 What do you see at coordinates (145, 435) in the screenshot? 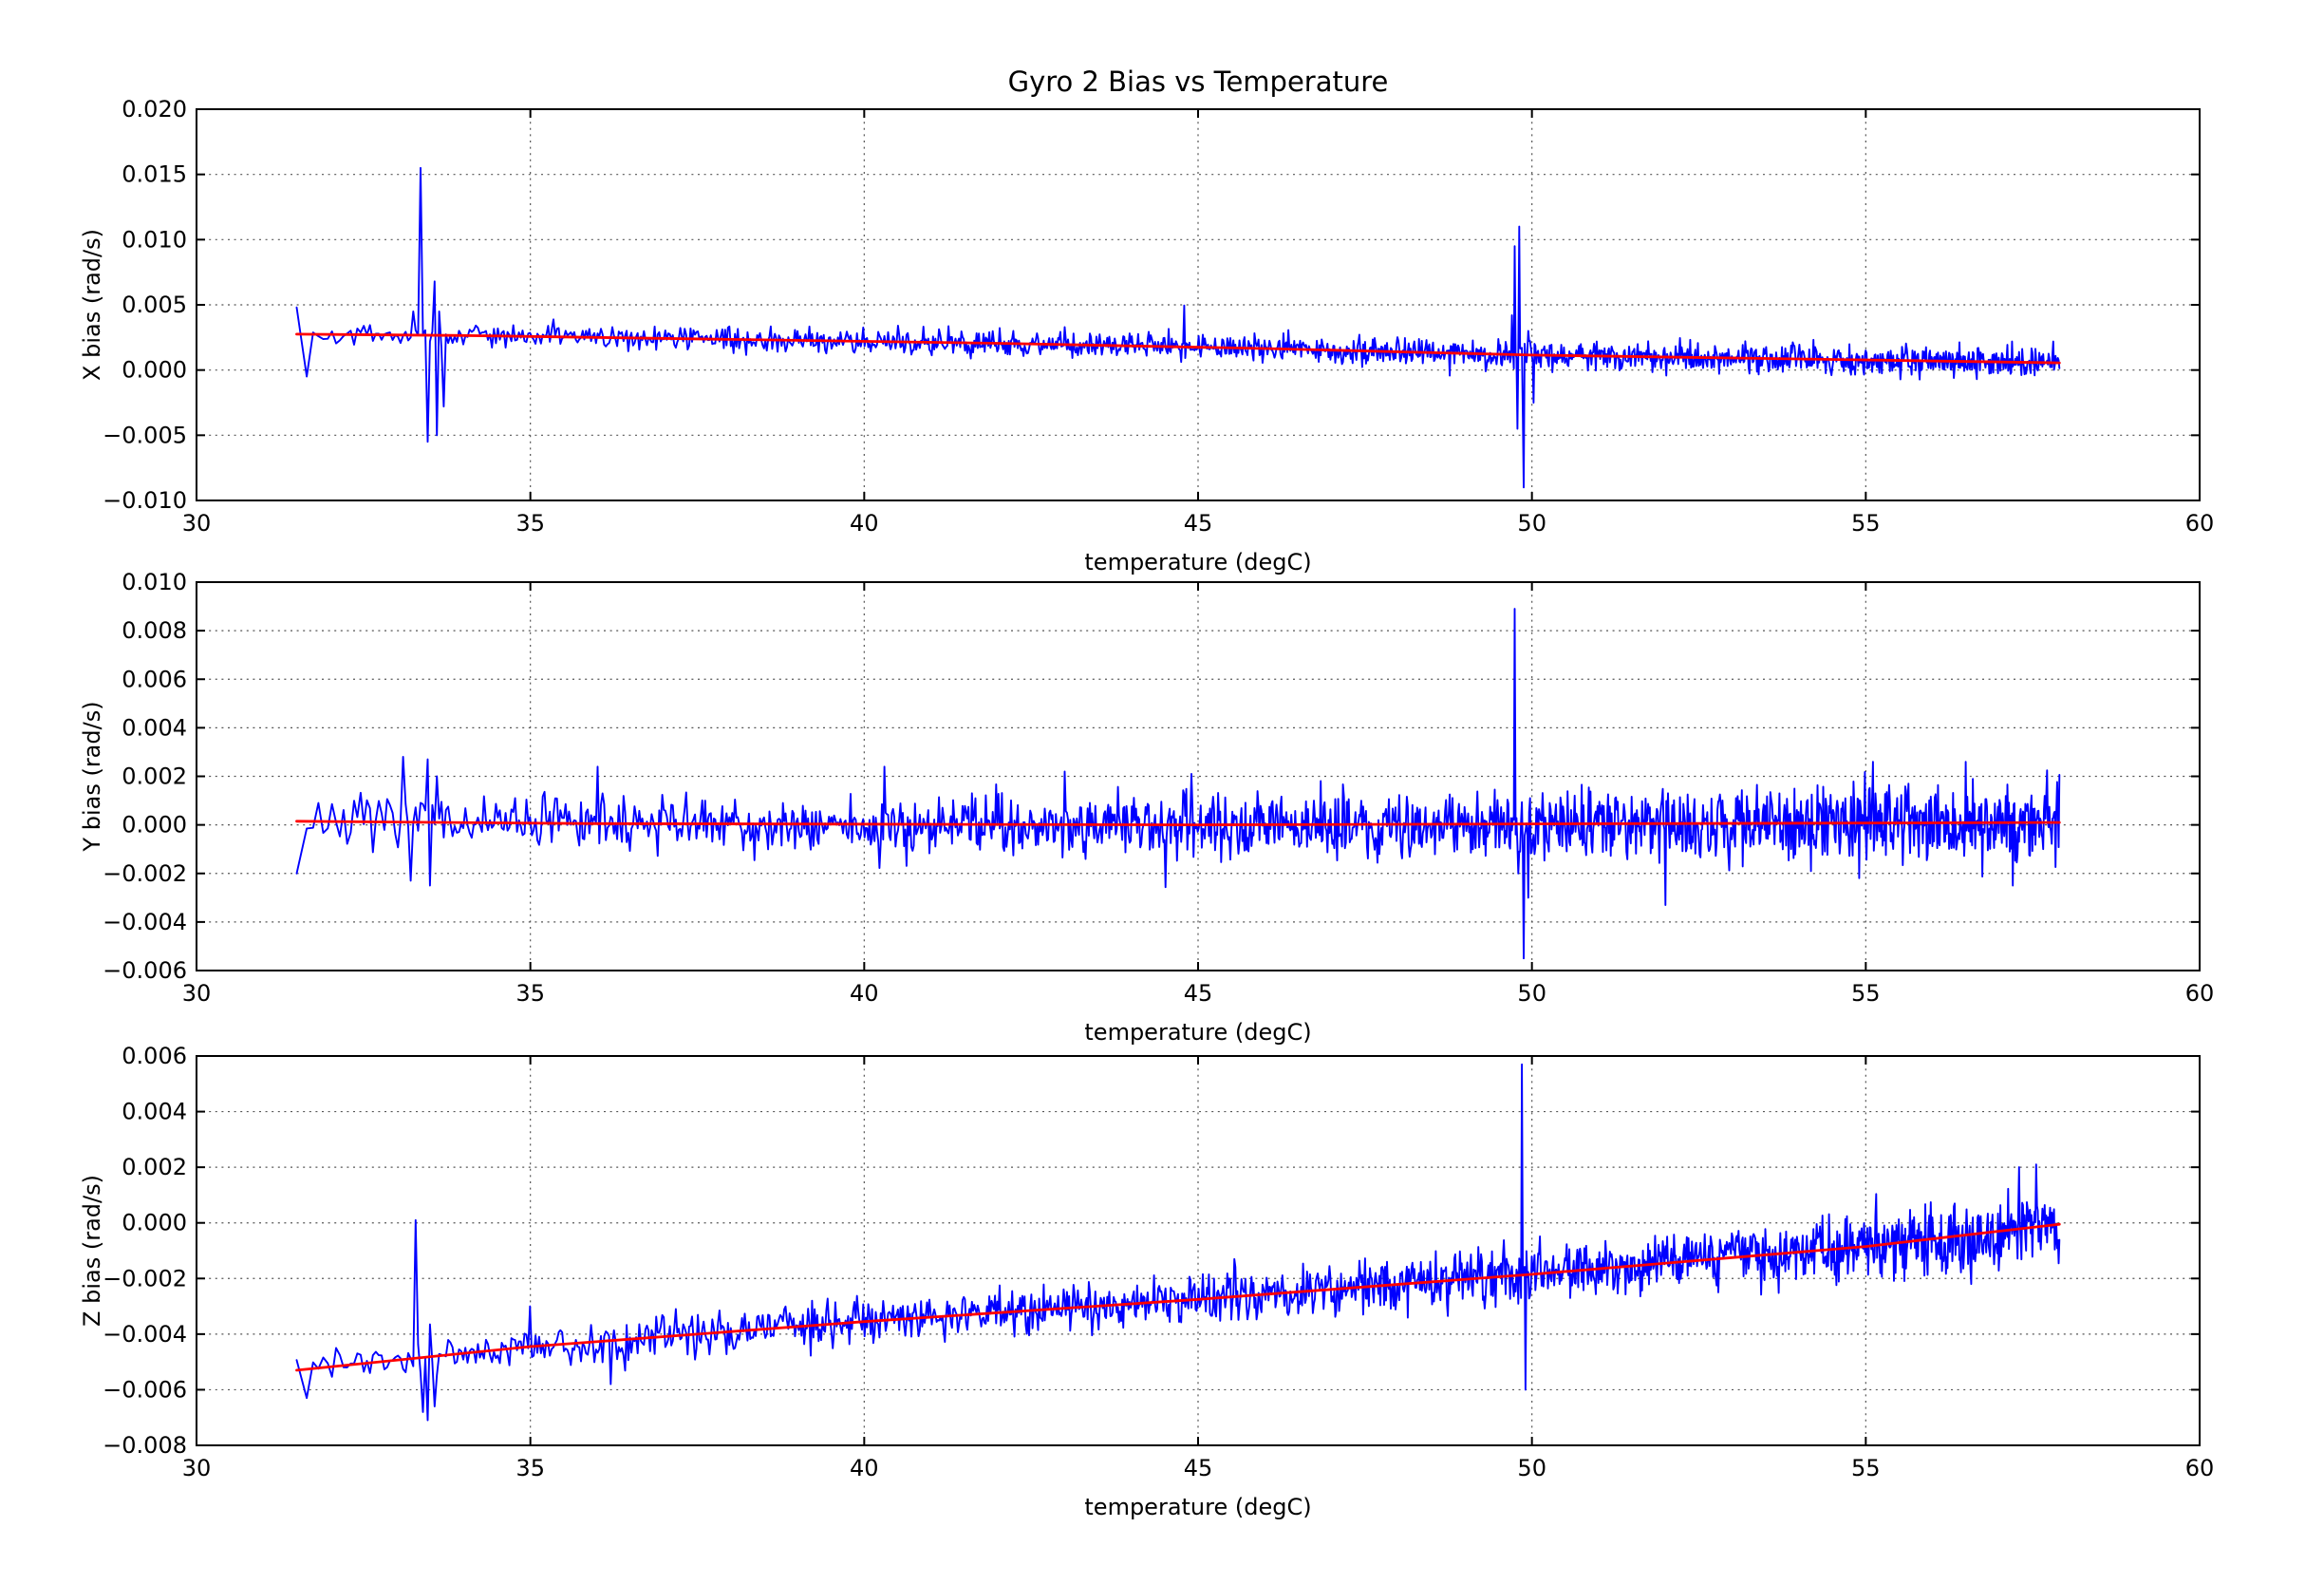
I see `y-tick-label: −0.005` at bounding box center [145, 435].